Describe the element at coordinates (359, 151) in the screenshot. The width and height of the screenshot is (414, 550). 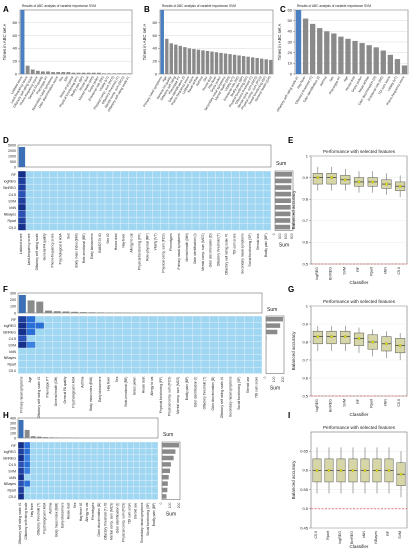
I see `panel-e-title: Performance with selected features` at that location.